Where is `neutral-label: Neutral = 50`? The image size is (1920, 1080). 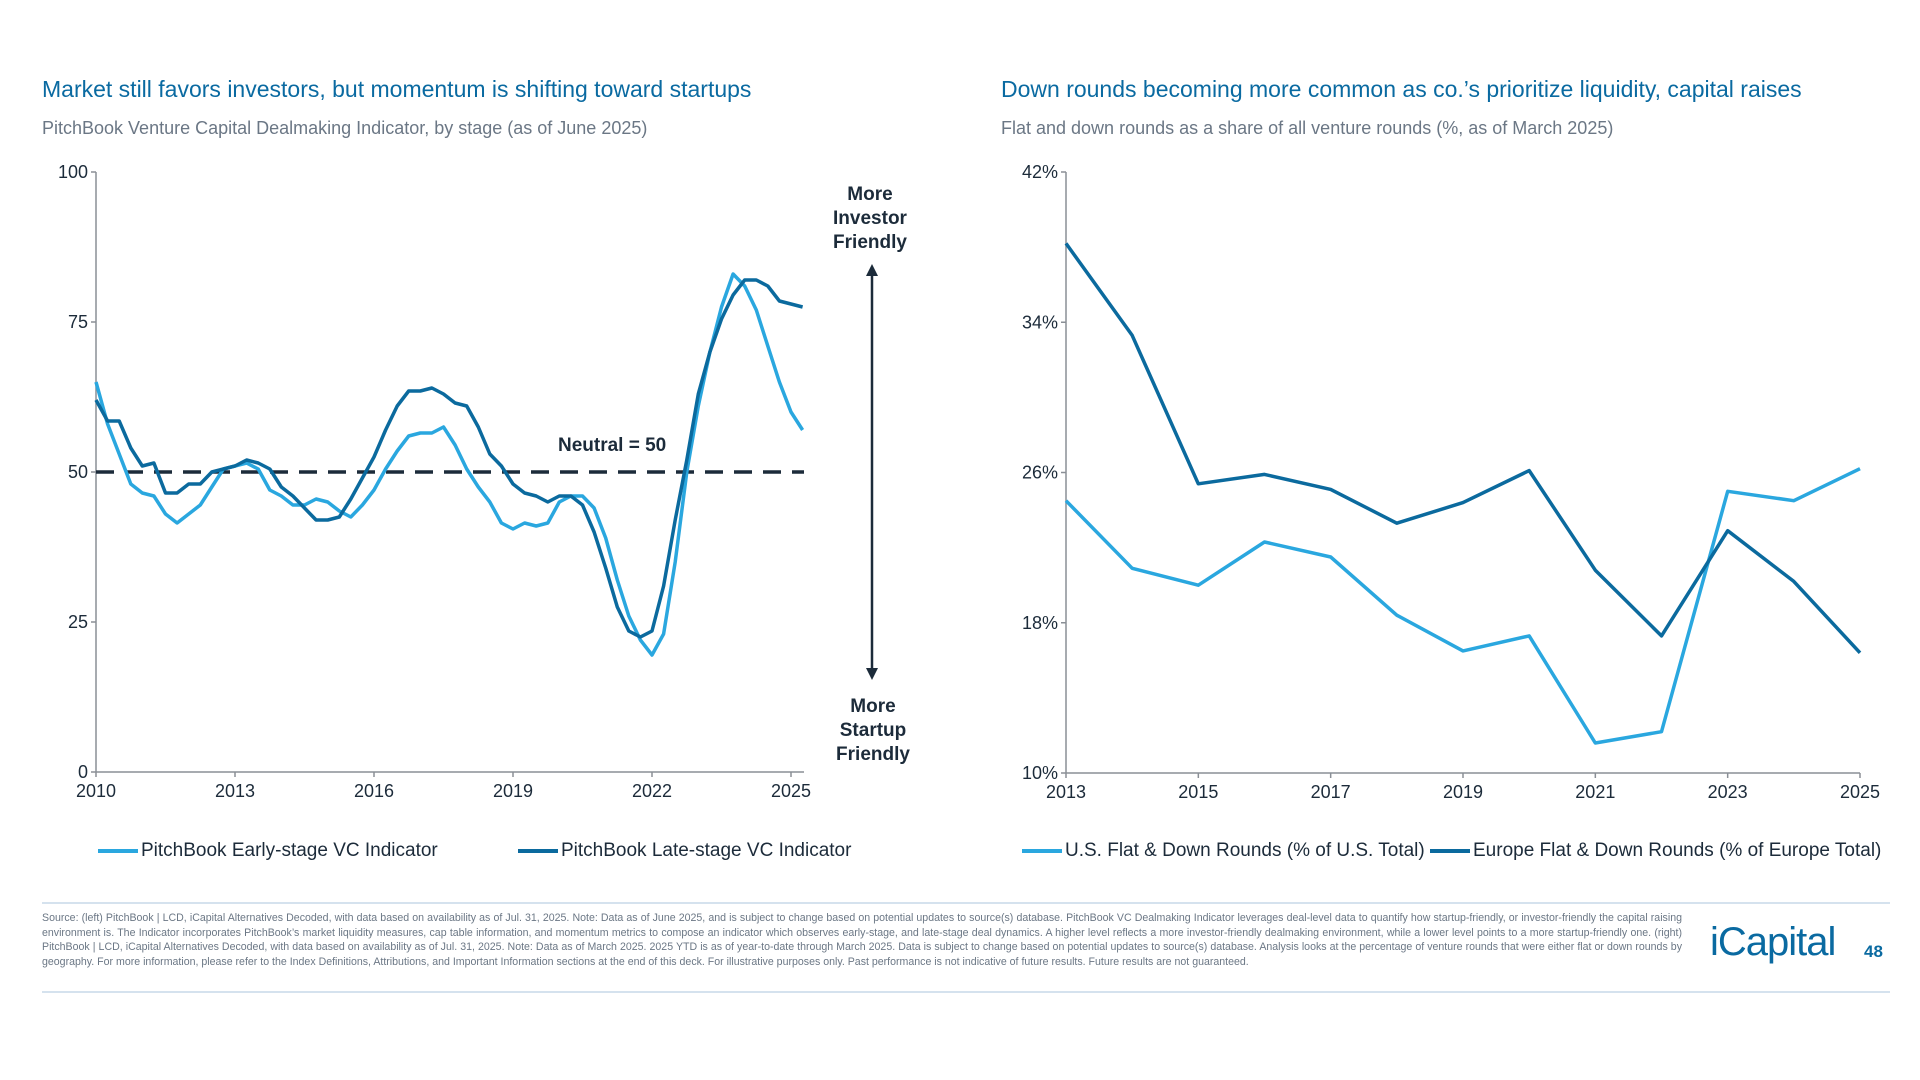 neutral-label: Neutral = 50 is located at coordinates (612, 445).